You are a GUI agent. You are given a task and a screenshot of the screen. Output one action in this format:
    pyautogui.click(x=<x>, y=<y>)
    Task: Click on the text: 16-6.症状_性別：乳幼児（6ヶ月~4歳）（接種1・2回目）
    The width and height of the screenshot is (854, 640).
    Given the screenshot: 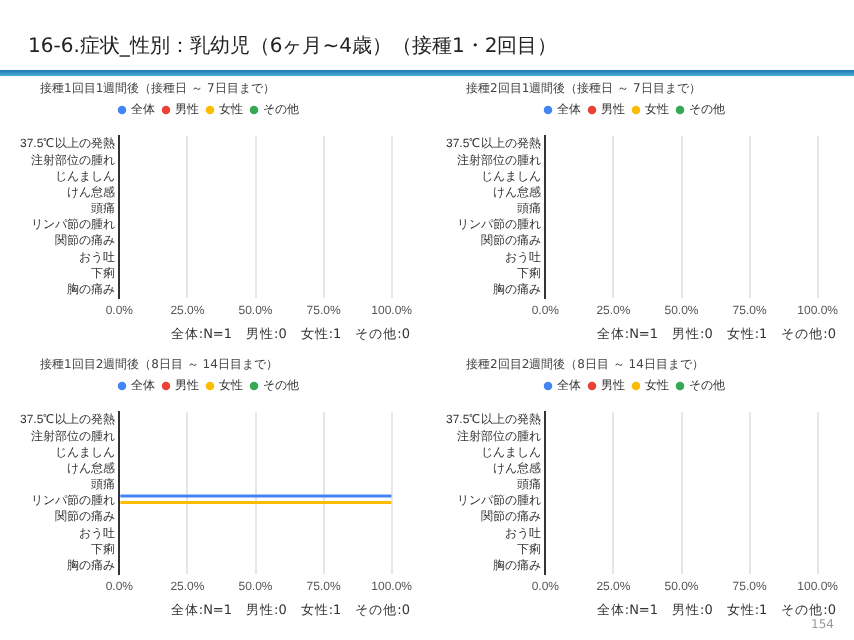 What is the action you would take?
    pyautogui.click(x=293, y=46)
    